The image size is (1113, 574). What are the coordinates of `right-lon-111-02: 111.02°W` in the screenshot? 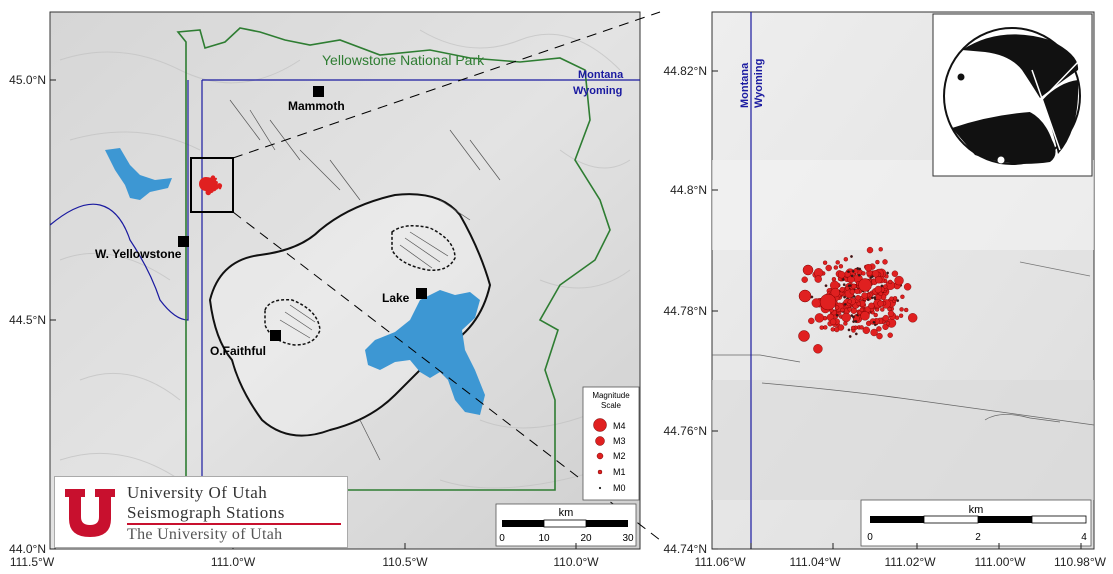 It's located at (910, 562).